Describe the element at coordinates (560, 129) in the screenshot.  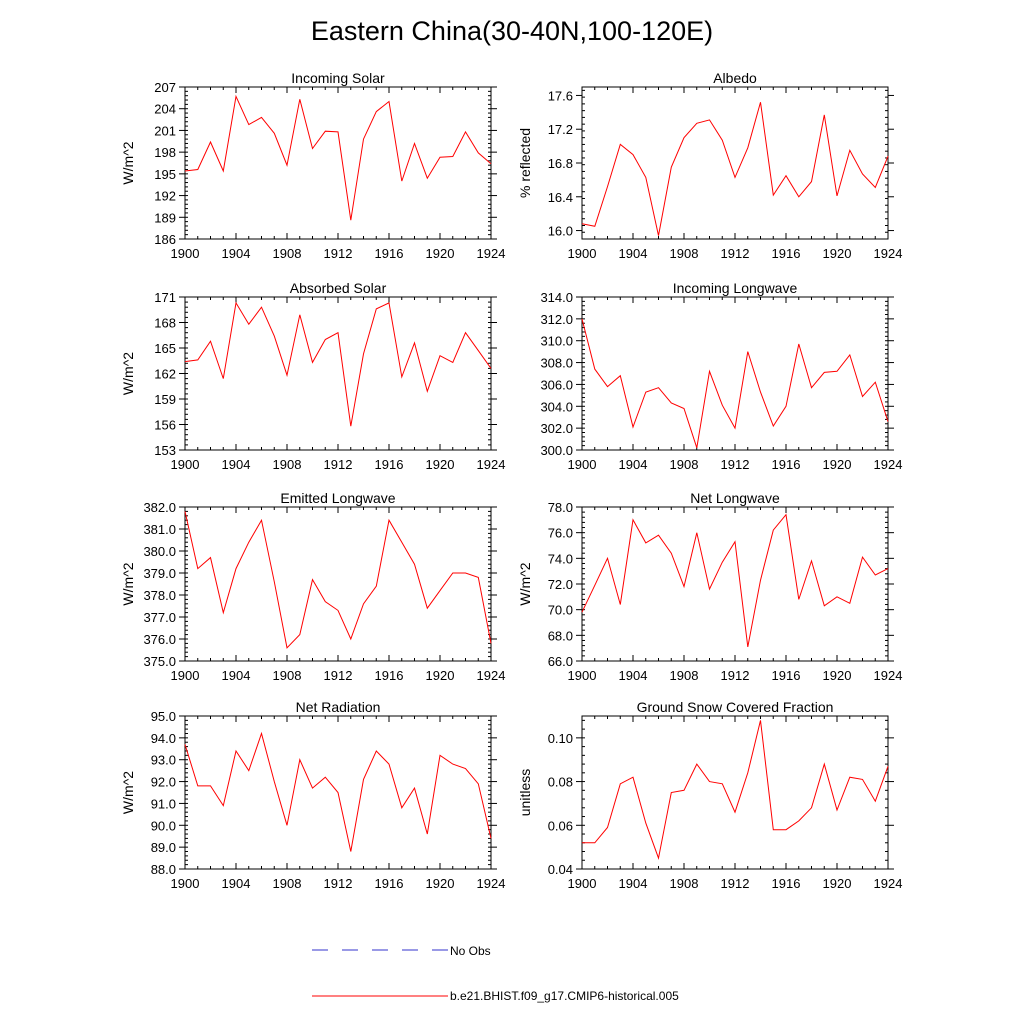
I see `y-tick-label: 17.2` at that location.